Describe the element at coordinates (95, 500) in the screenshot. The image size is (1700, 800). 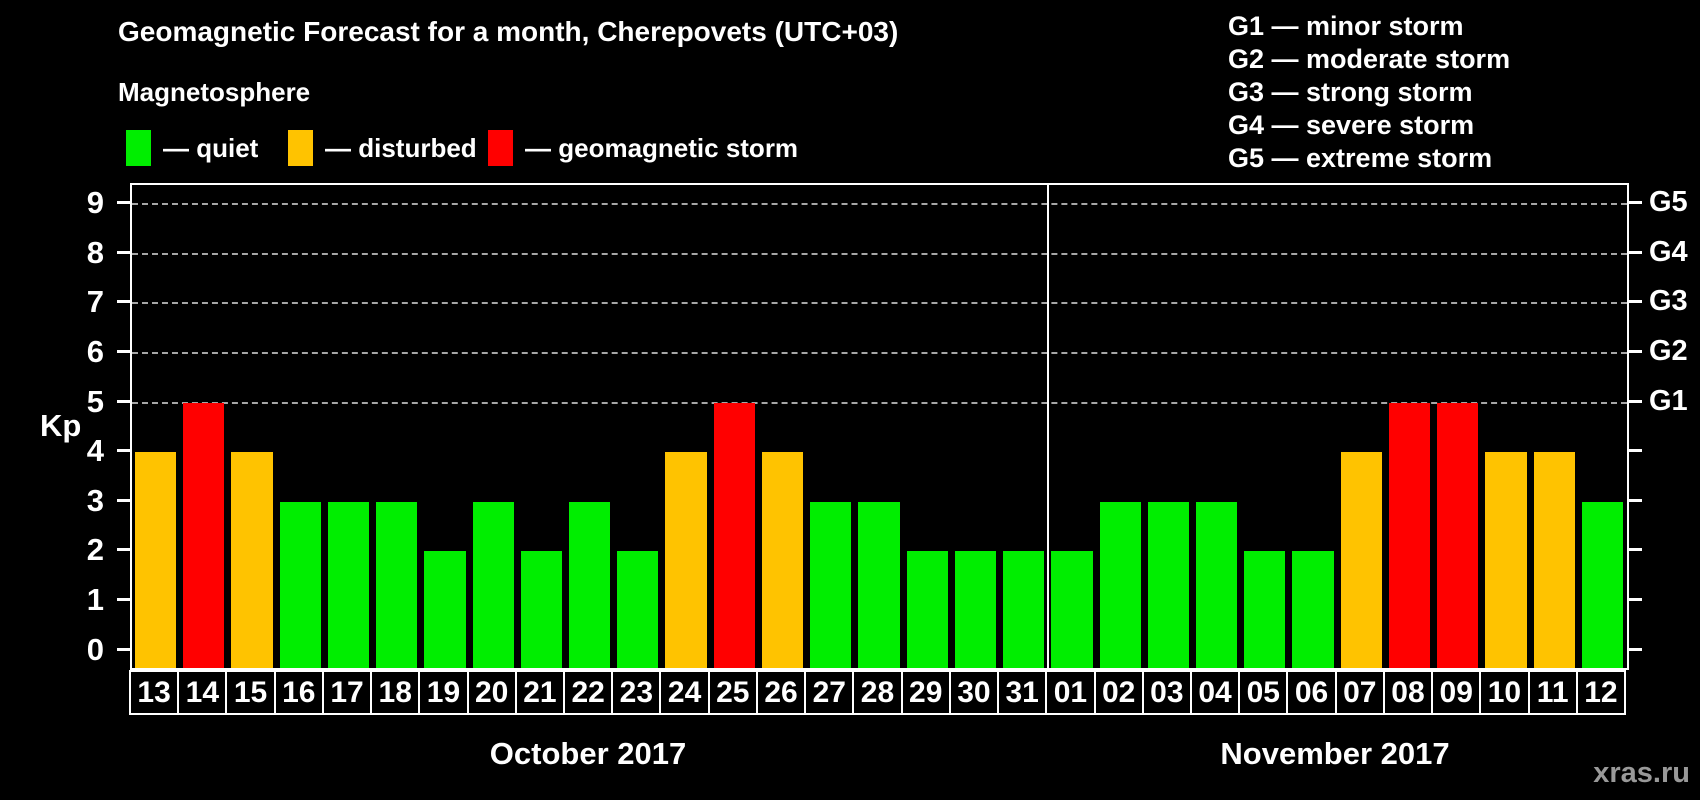
I see `y-tick-label-3: 3` at that location.